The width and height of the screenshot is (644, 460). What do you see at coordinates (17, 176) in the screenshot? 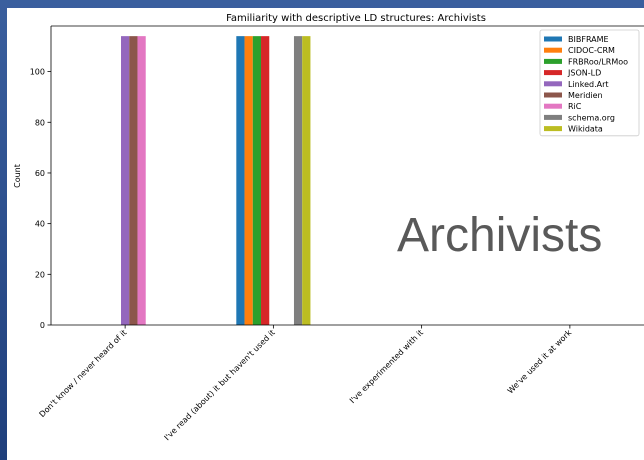
I see `y-axis-label: Count` at bounding box center [17, 176].